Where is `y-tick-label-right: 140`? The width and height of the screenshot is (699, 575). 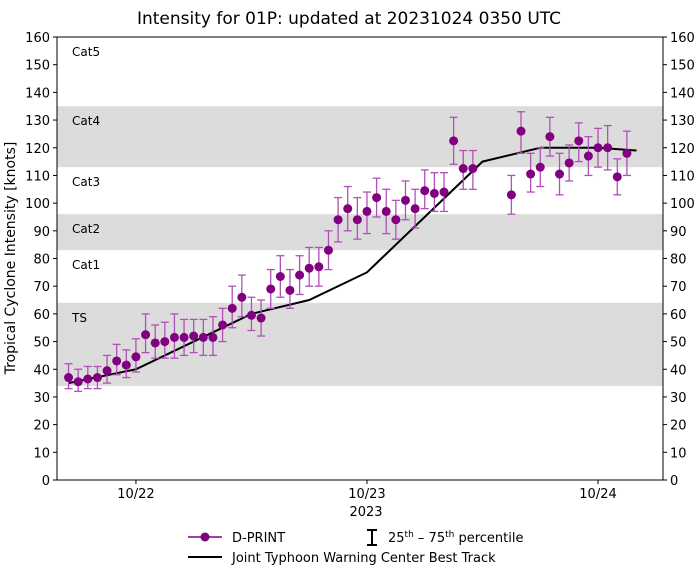
y-tick-label-right: 140 is located at coordinates (682, 93).